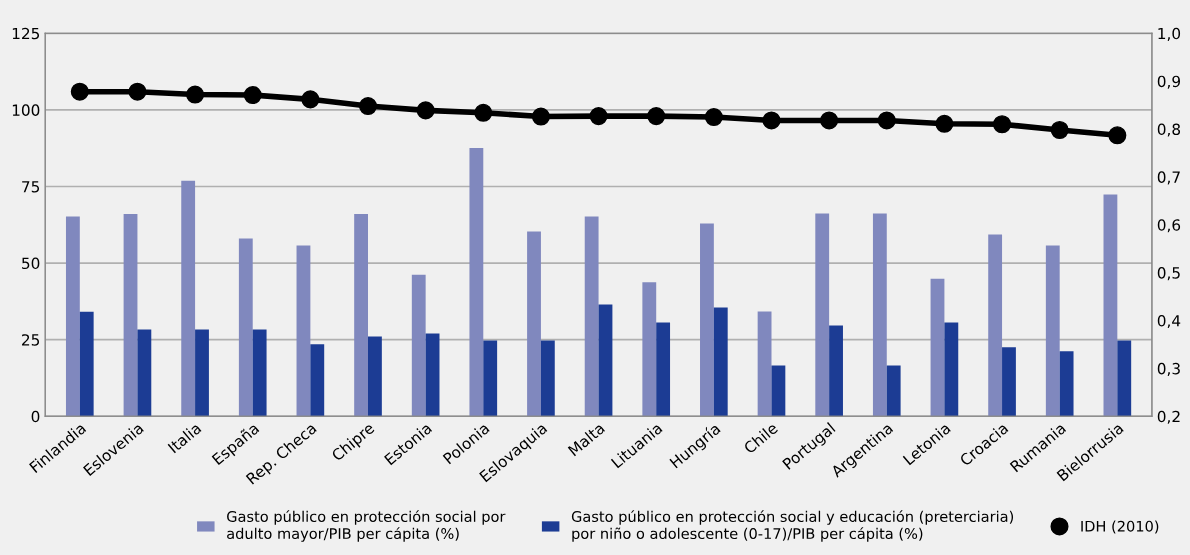  Describe the element at coordinates (26, 33) in the screenshot. I see `y-tick-label: 125` at that location.